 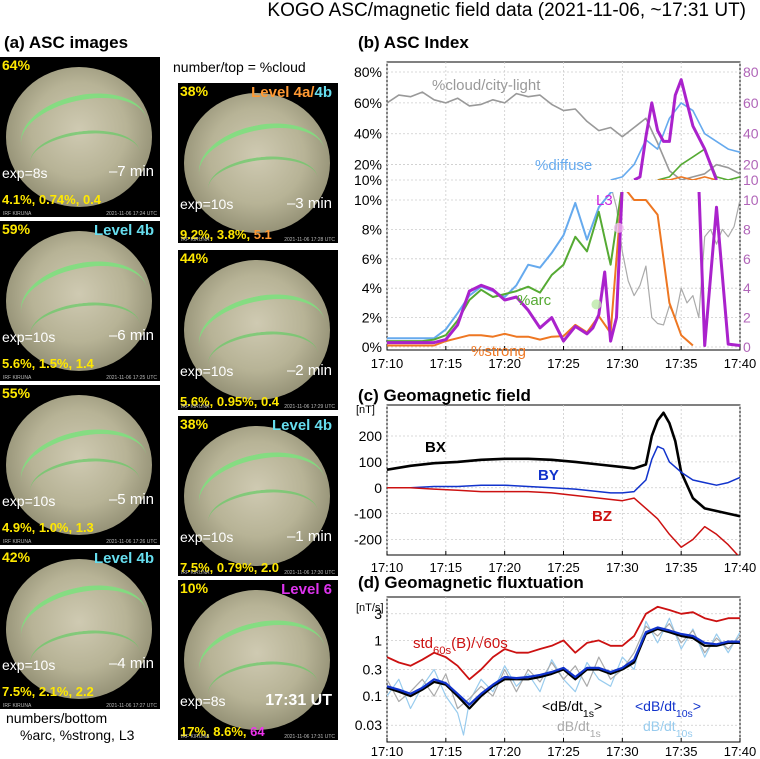 I want to click on upper-y2-tick-label: 60, so click(x=751, y=103).